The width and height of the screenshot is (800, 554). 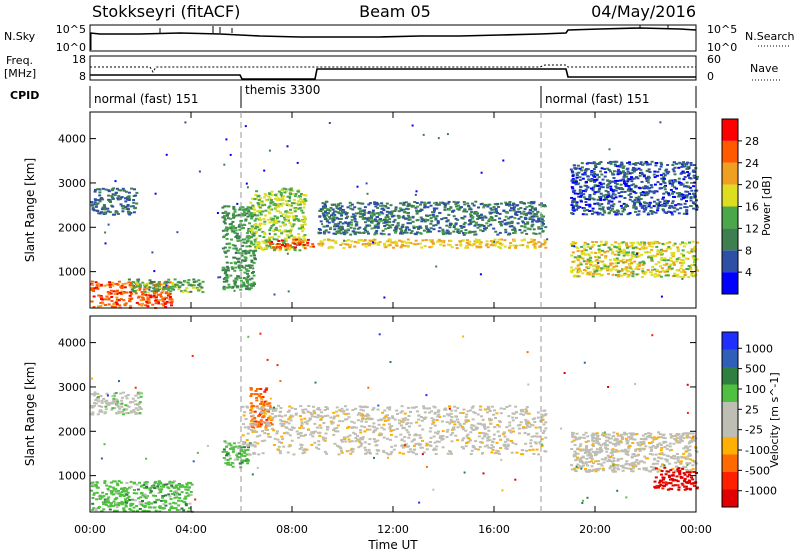 I want to click on noise-panel: N.Sky 10^5 10^0 10^5 10^0 N.Search, so click(x=399, y=38).